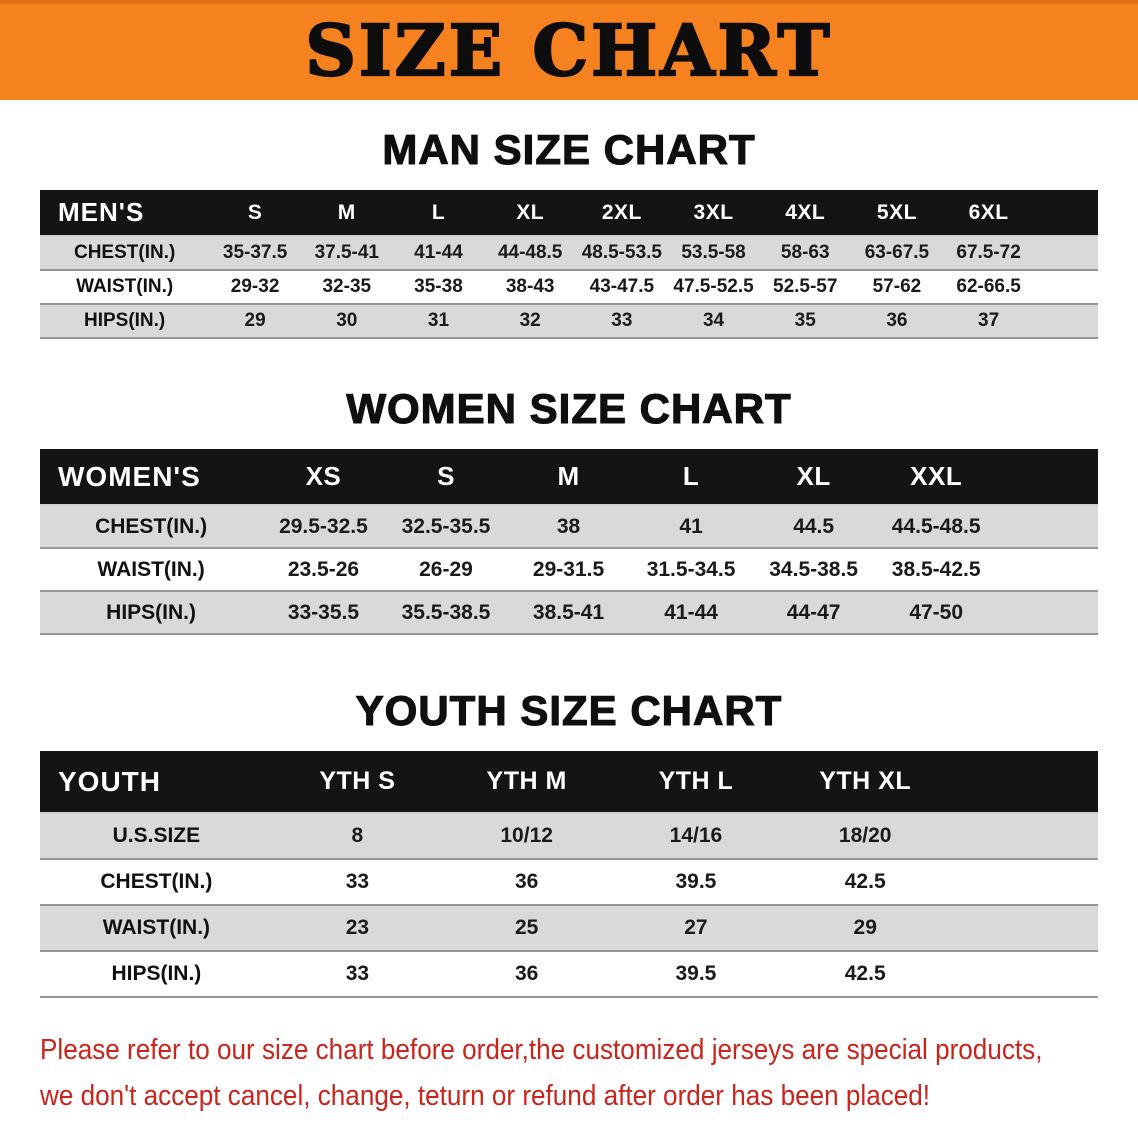 Image resolution: width=1138 pixels, height=1132 pixels. Describe the element at coordinates (323, 569) in the screenshot. I see `value-cell: 23.5-26` at that location.